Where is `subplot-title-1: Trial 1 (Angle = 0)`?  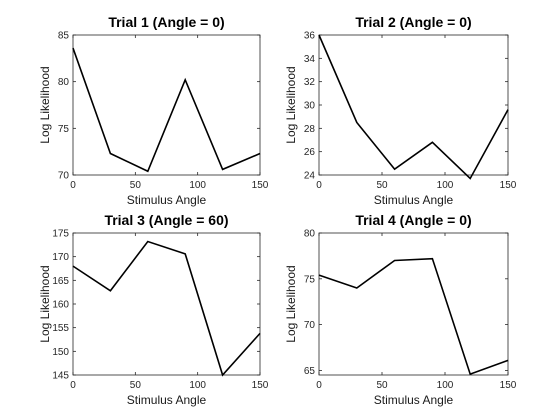
subplot-title-1: Trial 1 (Angle = 0) is located at coordinates (166, 22).